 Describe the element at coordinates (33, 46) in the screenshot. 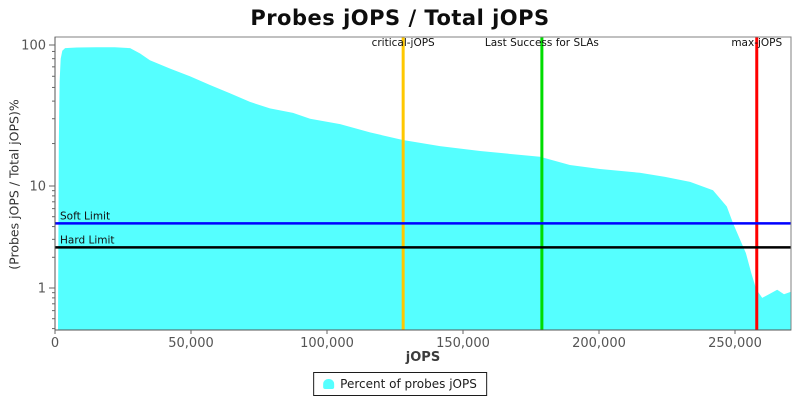

I see `y-tick-label: 100` at that location.